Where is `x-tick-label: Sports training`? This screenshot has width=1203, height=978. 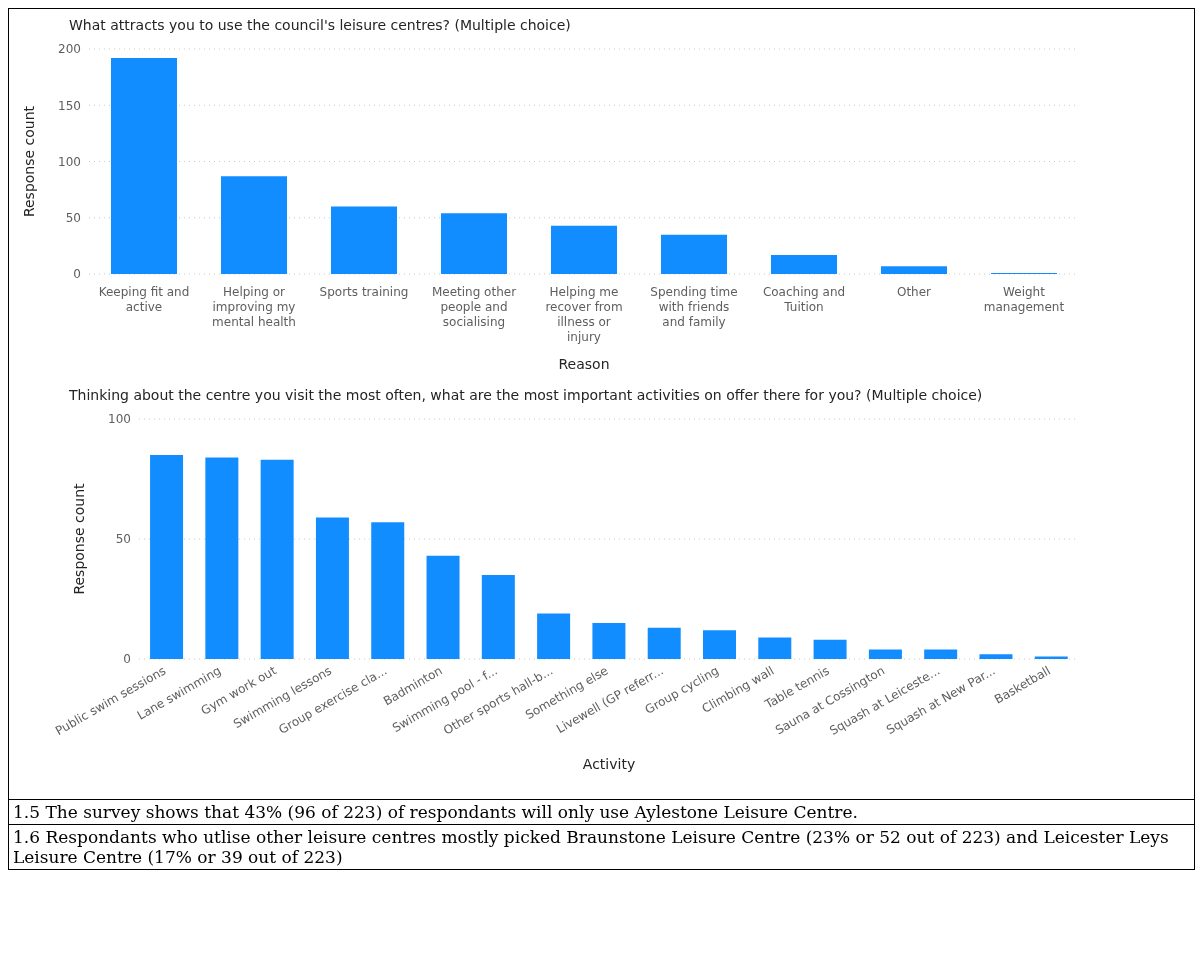
x-tick-label: Sports training is located at coordinates (364, 292).